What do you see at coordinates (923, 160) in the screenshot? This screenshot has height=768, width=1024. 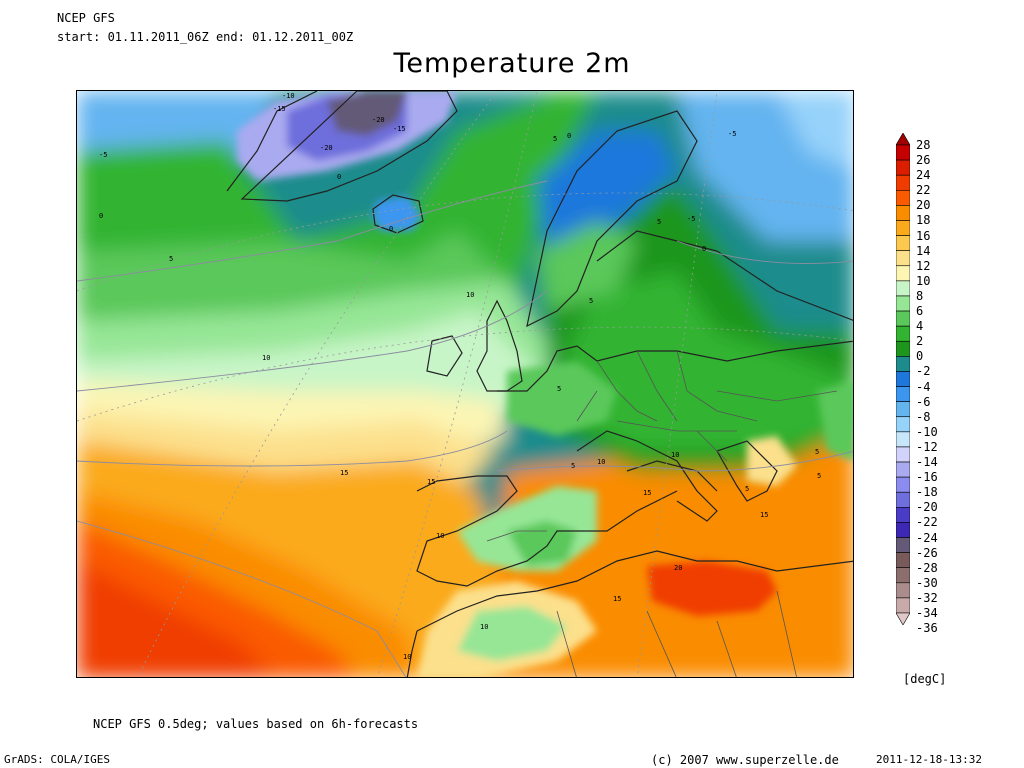 I see `colorbar-tick-label: 26` at bounding box center [923, 160].